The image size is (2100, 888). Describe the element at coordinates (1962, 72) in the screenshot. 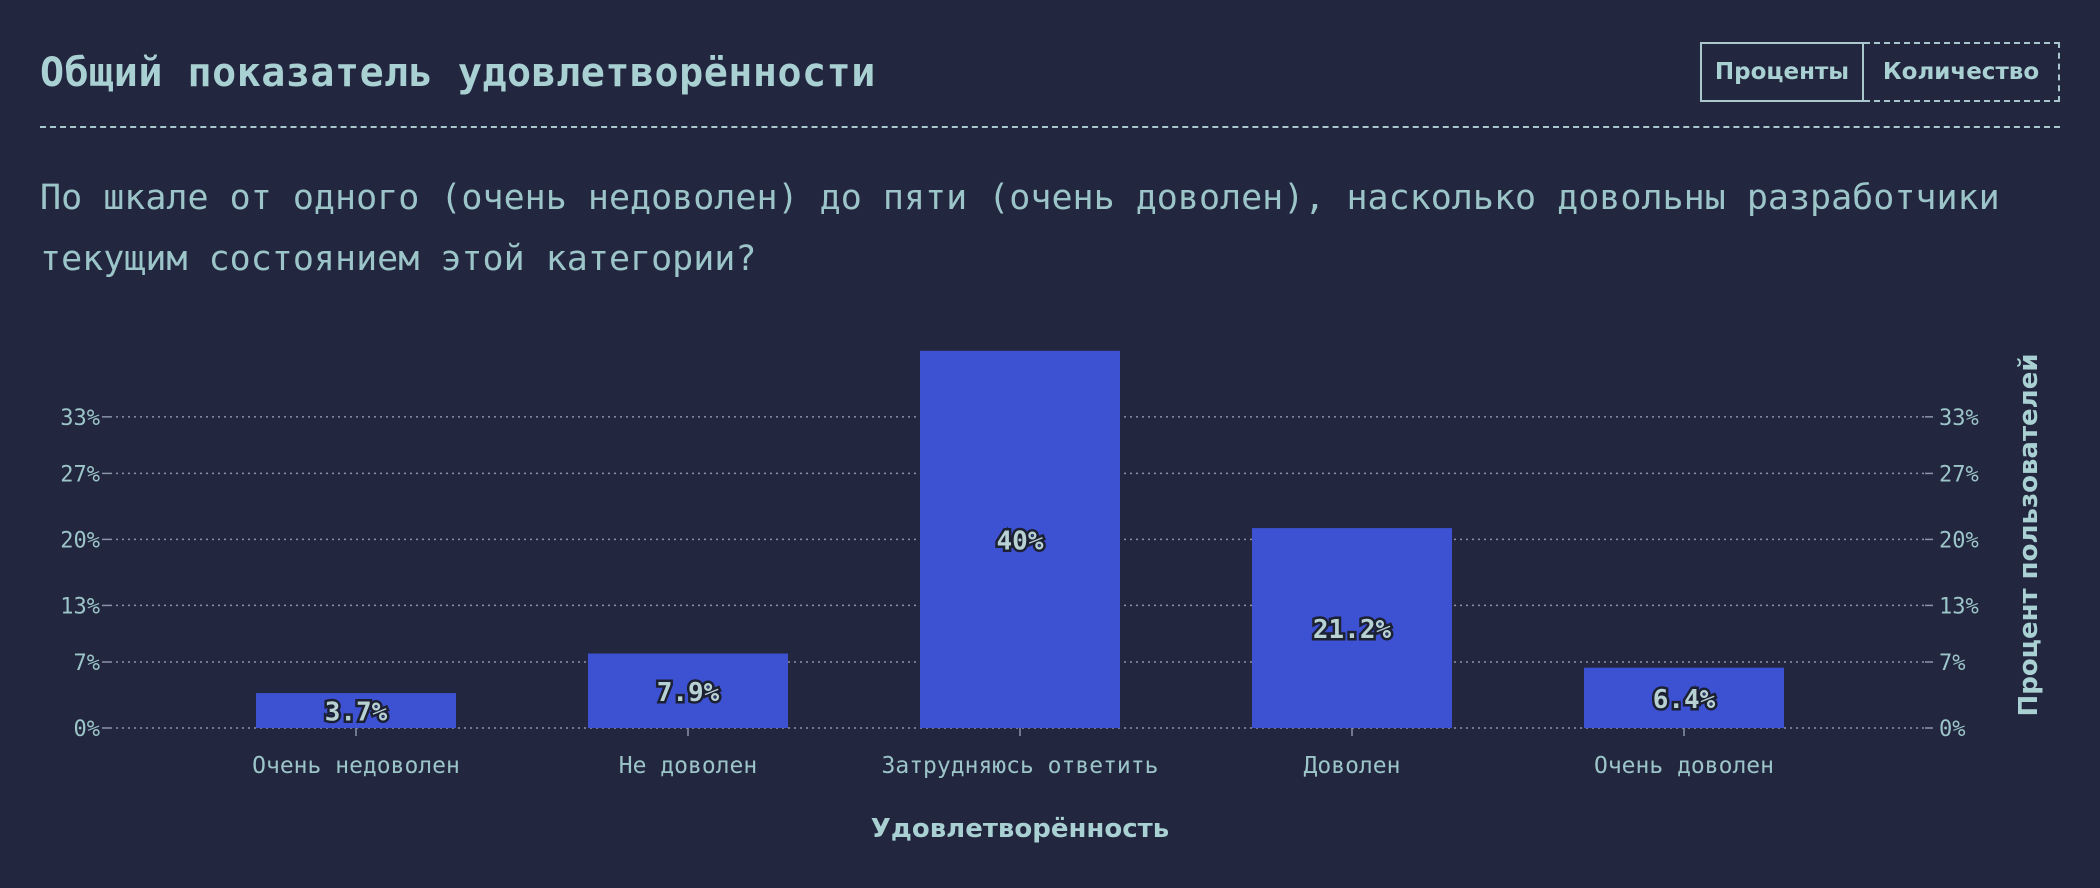

I see `count-toggle-button: Количество` at that location.